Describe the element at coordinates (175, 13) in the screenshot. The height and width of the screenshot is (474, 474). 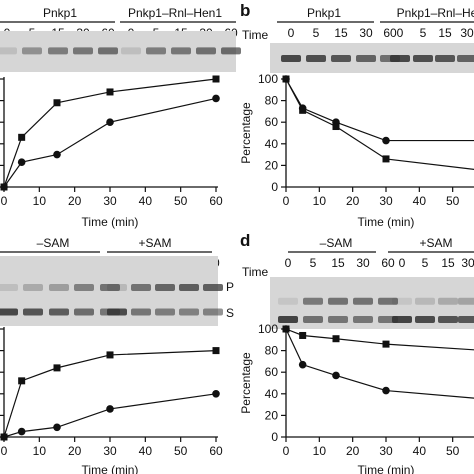
I see `group-label: Pnkp1–Rnl–Hen1` at that location.